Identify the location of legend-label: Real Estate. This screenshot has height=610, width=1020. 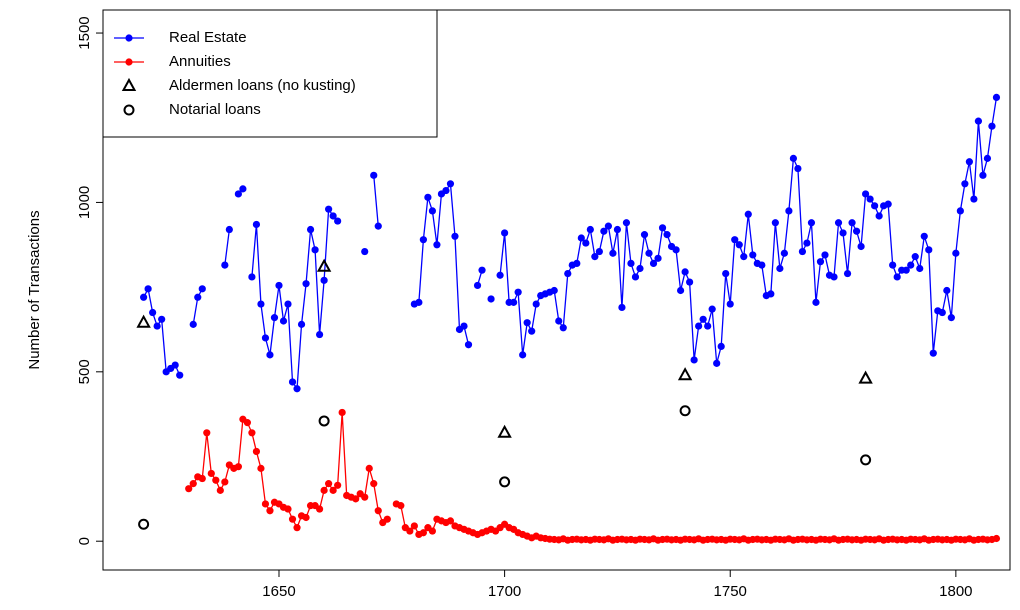
(208, 37).